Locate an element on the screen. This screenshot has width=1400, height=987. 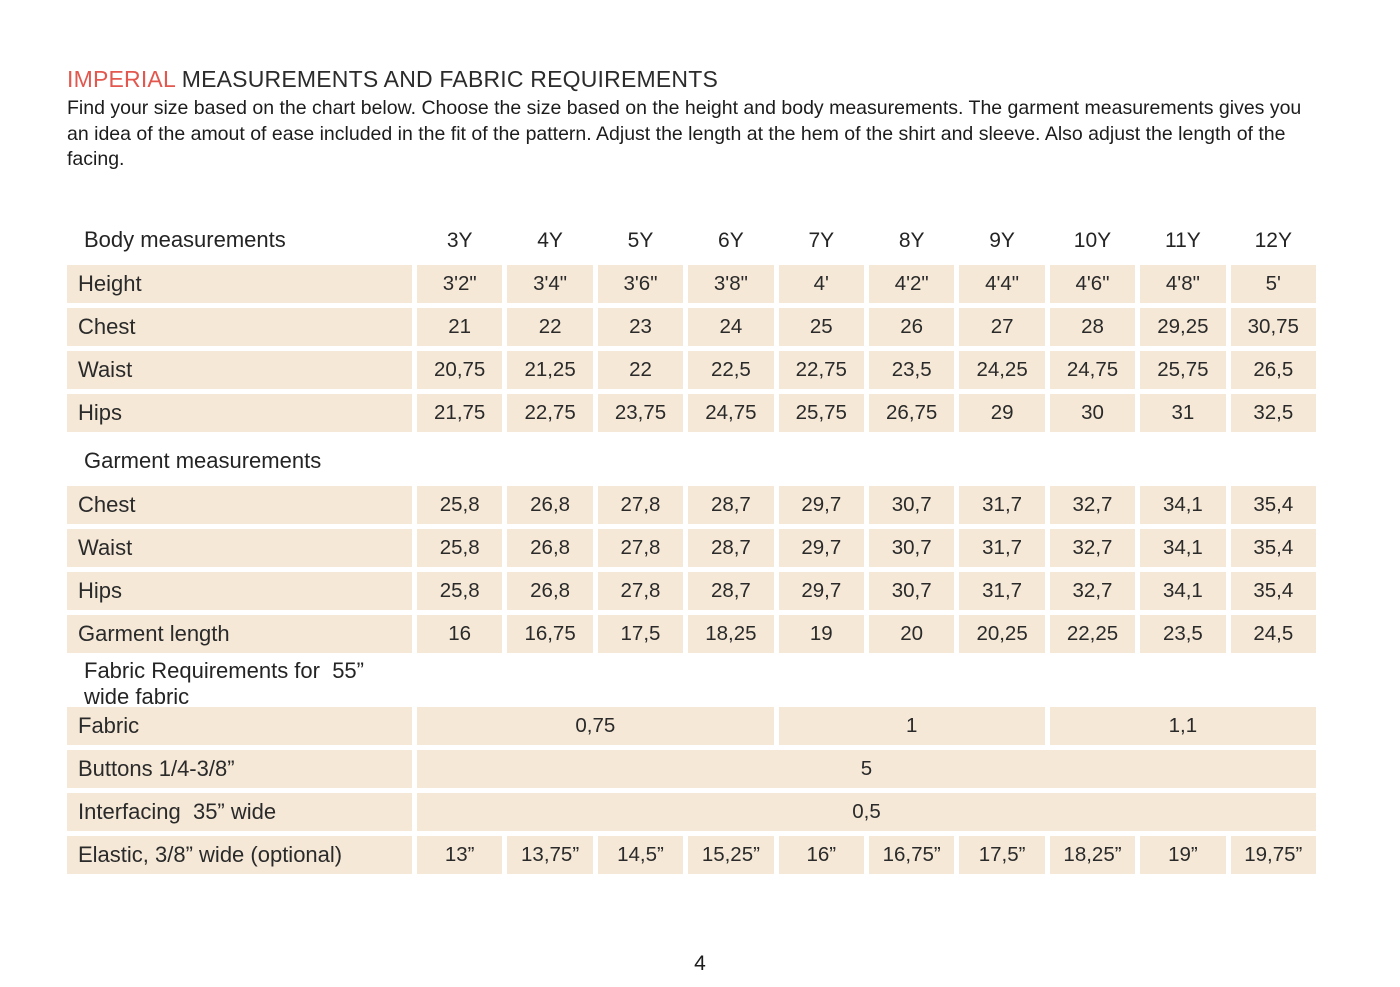
table-cell: 4'2" is located at coordinates (912, 284).